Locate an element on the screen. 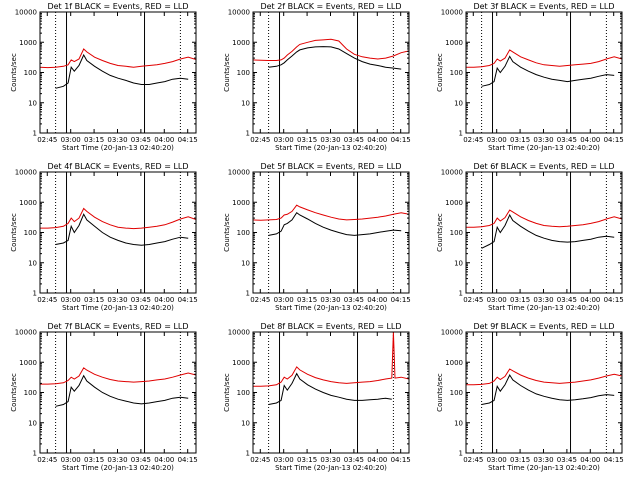 This screenshot has width=640, height=480. panel-title: Det 7f BLACK = Events, RED = LLD is located at coordinates (117, 326).